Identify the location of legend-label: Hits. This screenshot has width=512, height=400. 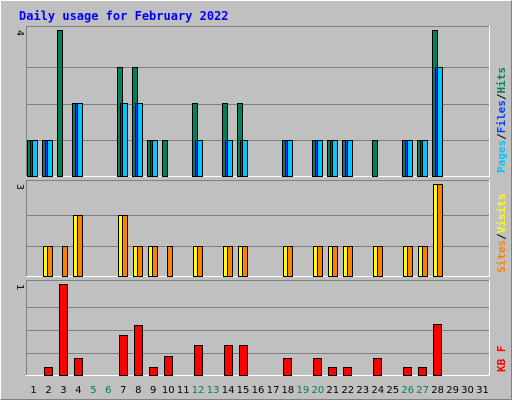
(501, 80).